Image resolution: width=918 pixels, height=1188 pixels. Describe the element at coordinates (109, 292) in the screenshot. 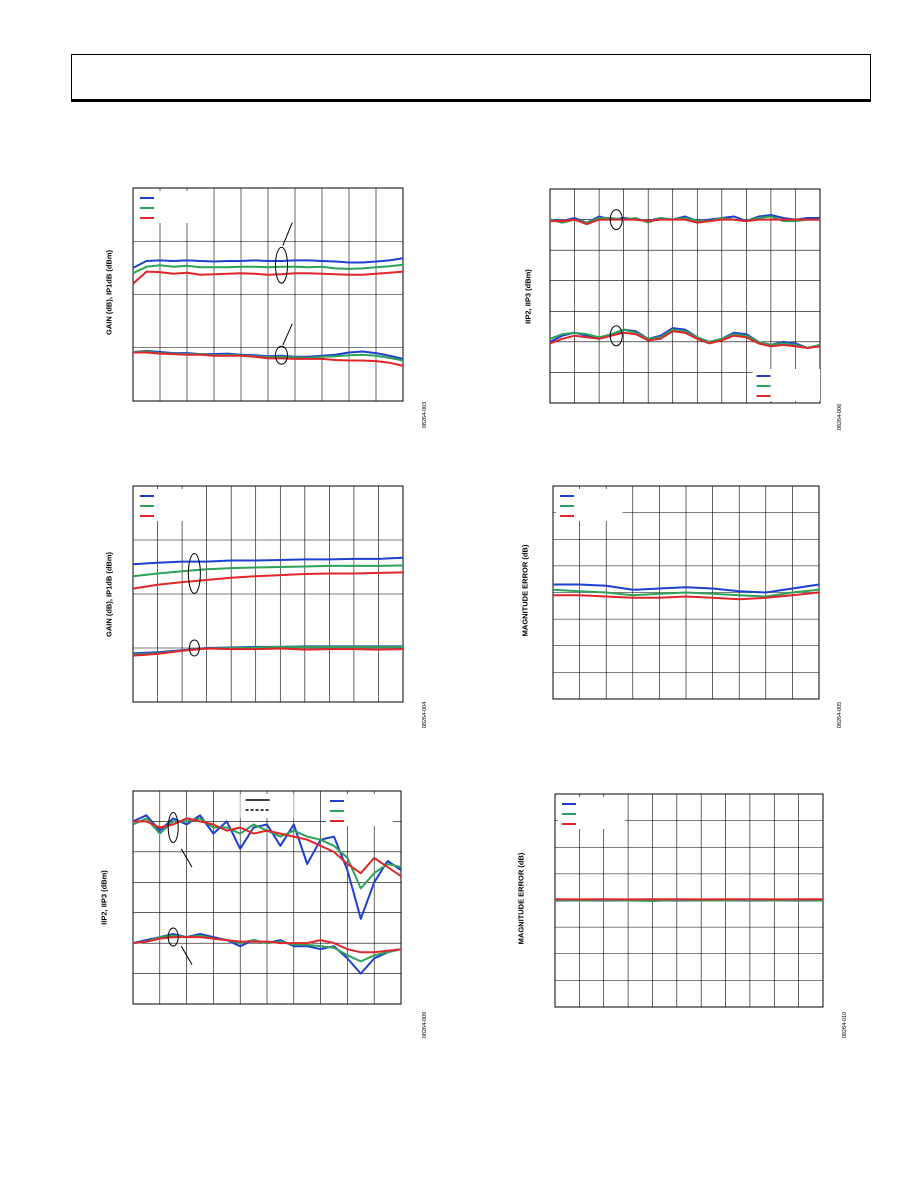

I see `chart-1-y-axis-label: GAIN (dB), IP1dB (dBm)` at that location.